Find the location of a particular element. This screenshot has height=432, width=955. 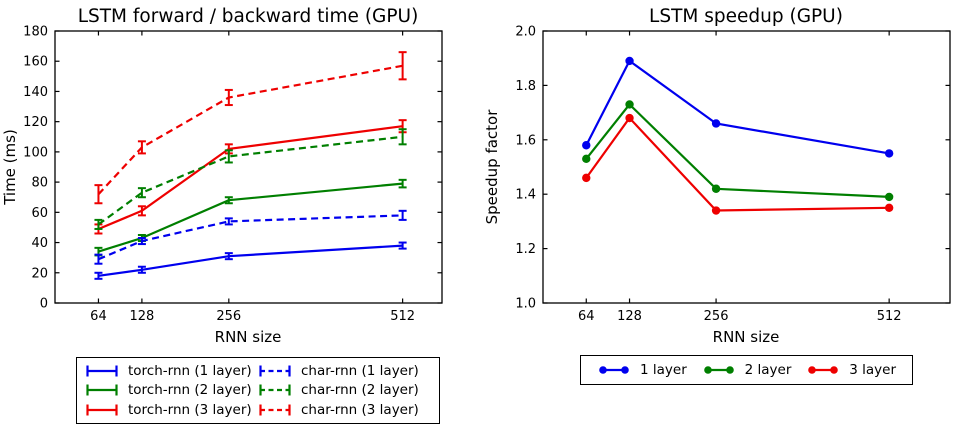

legend-label: torch-rnn (2 layer) is located at coordinates (190, 390).